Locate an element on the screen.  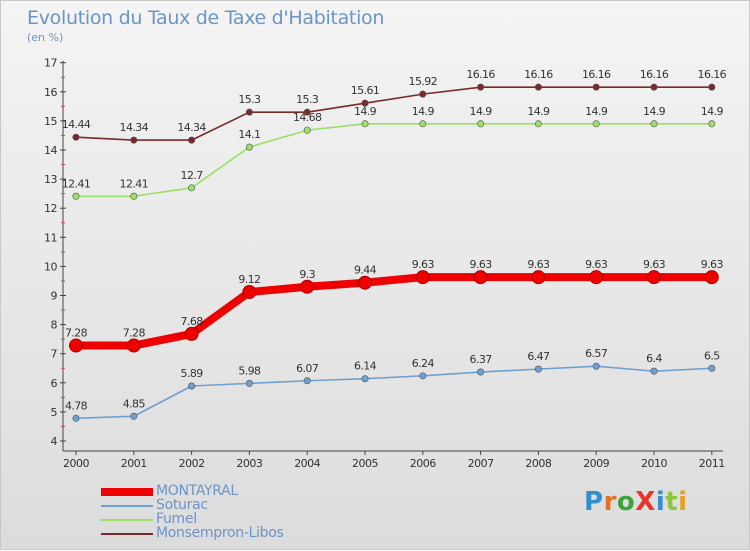
data-label: 6.14 is located at coordinates (365, 366).